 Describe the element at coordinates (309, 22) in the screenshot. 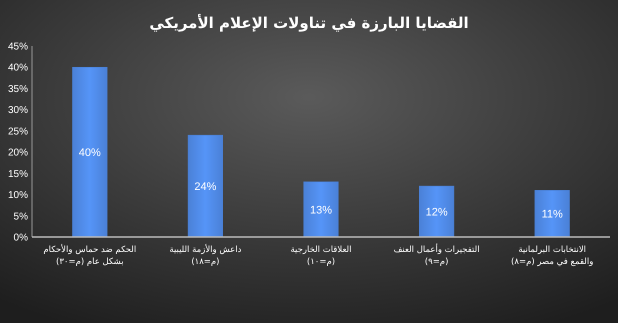

I see `chart-title: القضايا البارزة في تناولات الإعلام الأمريكي` at that location.